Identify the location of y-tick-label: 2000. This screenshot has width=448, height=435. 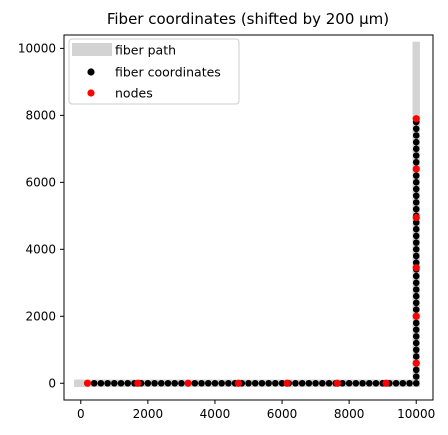
(40, 316).